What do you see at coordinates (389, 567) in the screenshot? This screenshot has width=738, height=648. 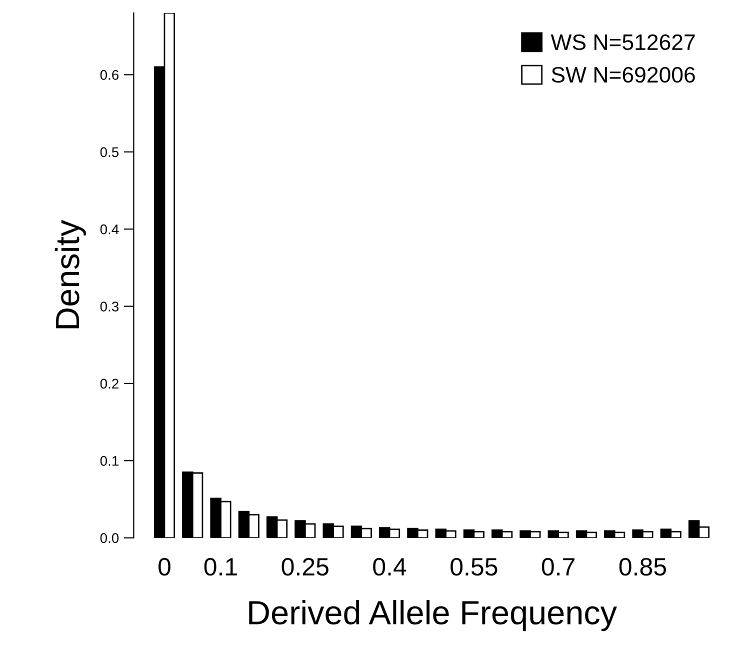 I see `x-tick-label: 0.4` at bounding box center [389, 567].